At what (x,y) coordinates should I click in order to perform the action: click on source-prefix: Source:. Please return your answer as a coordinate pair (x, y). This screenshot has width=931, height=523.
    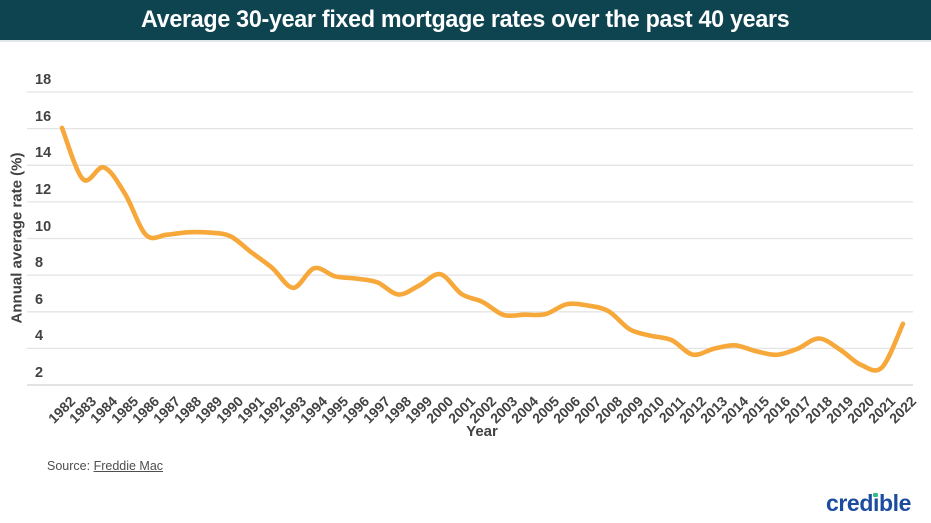
    Looking at the image, I should click on (69, 466).